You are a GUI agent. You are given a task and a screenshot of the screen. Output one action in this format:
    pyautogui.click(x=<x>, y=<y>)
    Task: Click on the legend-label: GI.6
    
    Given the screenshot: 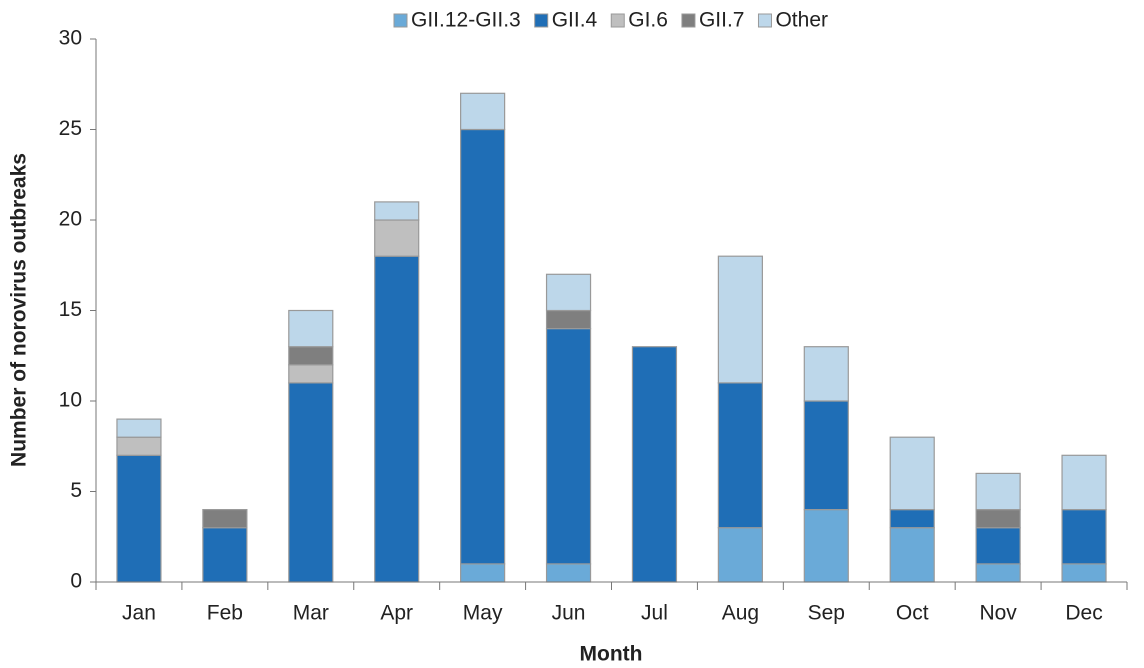 What is the action you would take?
    pyautogui.click(x=648, y=20)
    